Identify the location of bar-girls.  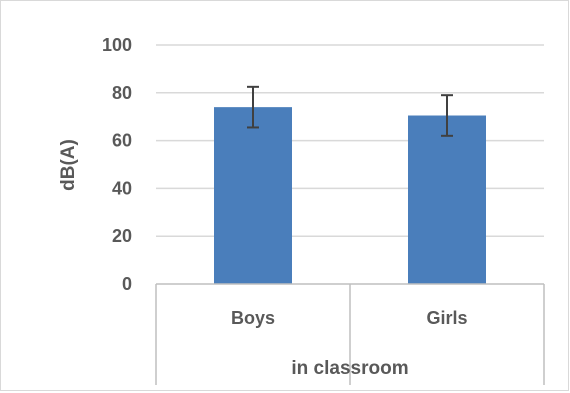
(447, 199).